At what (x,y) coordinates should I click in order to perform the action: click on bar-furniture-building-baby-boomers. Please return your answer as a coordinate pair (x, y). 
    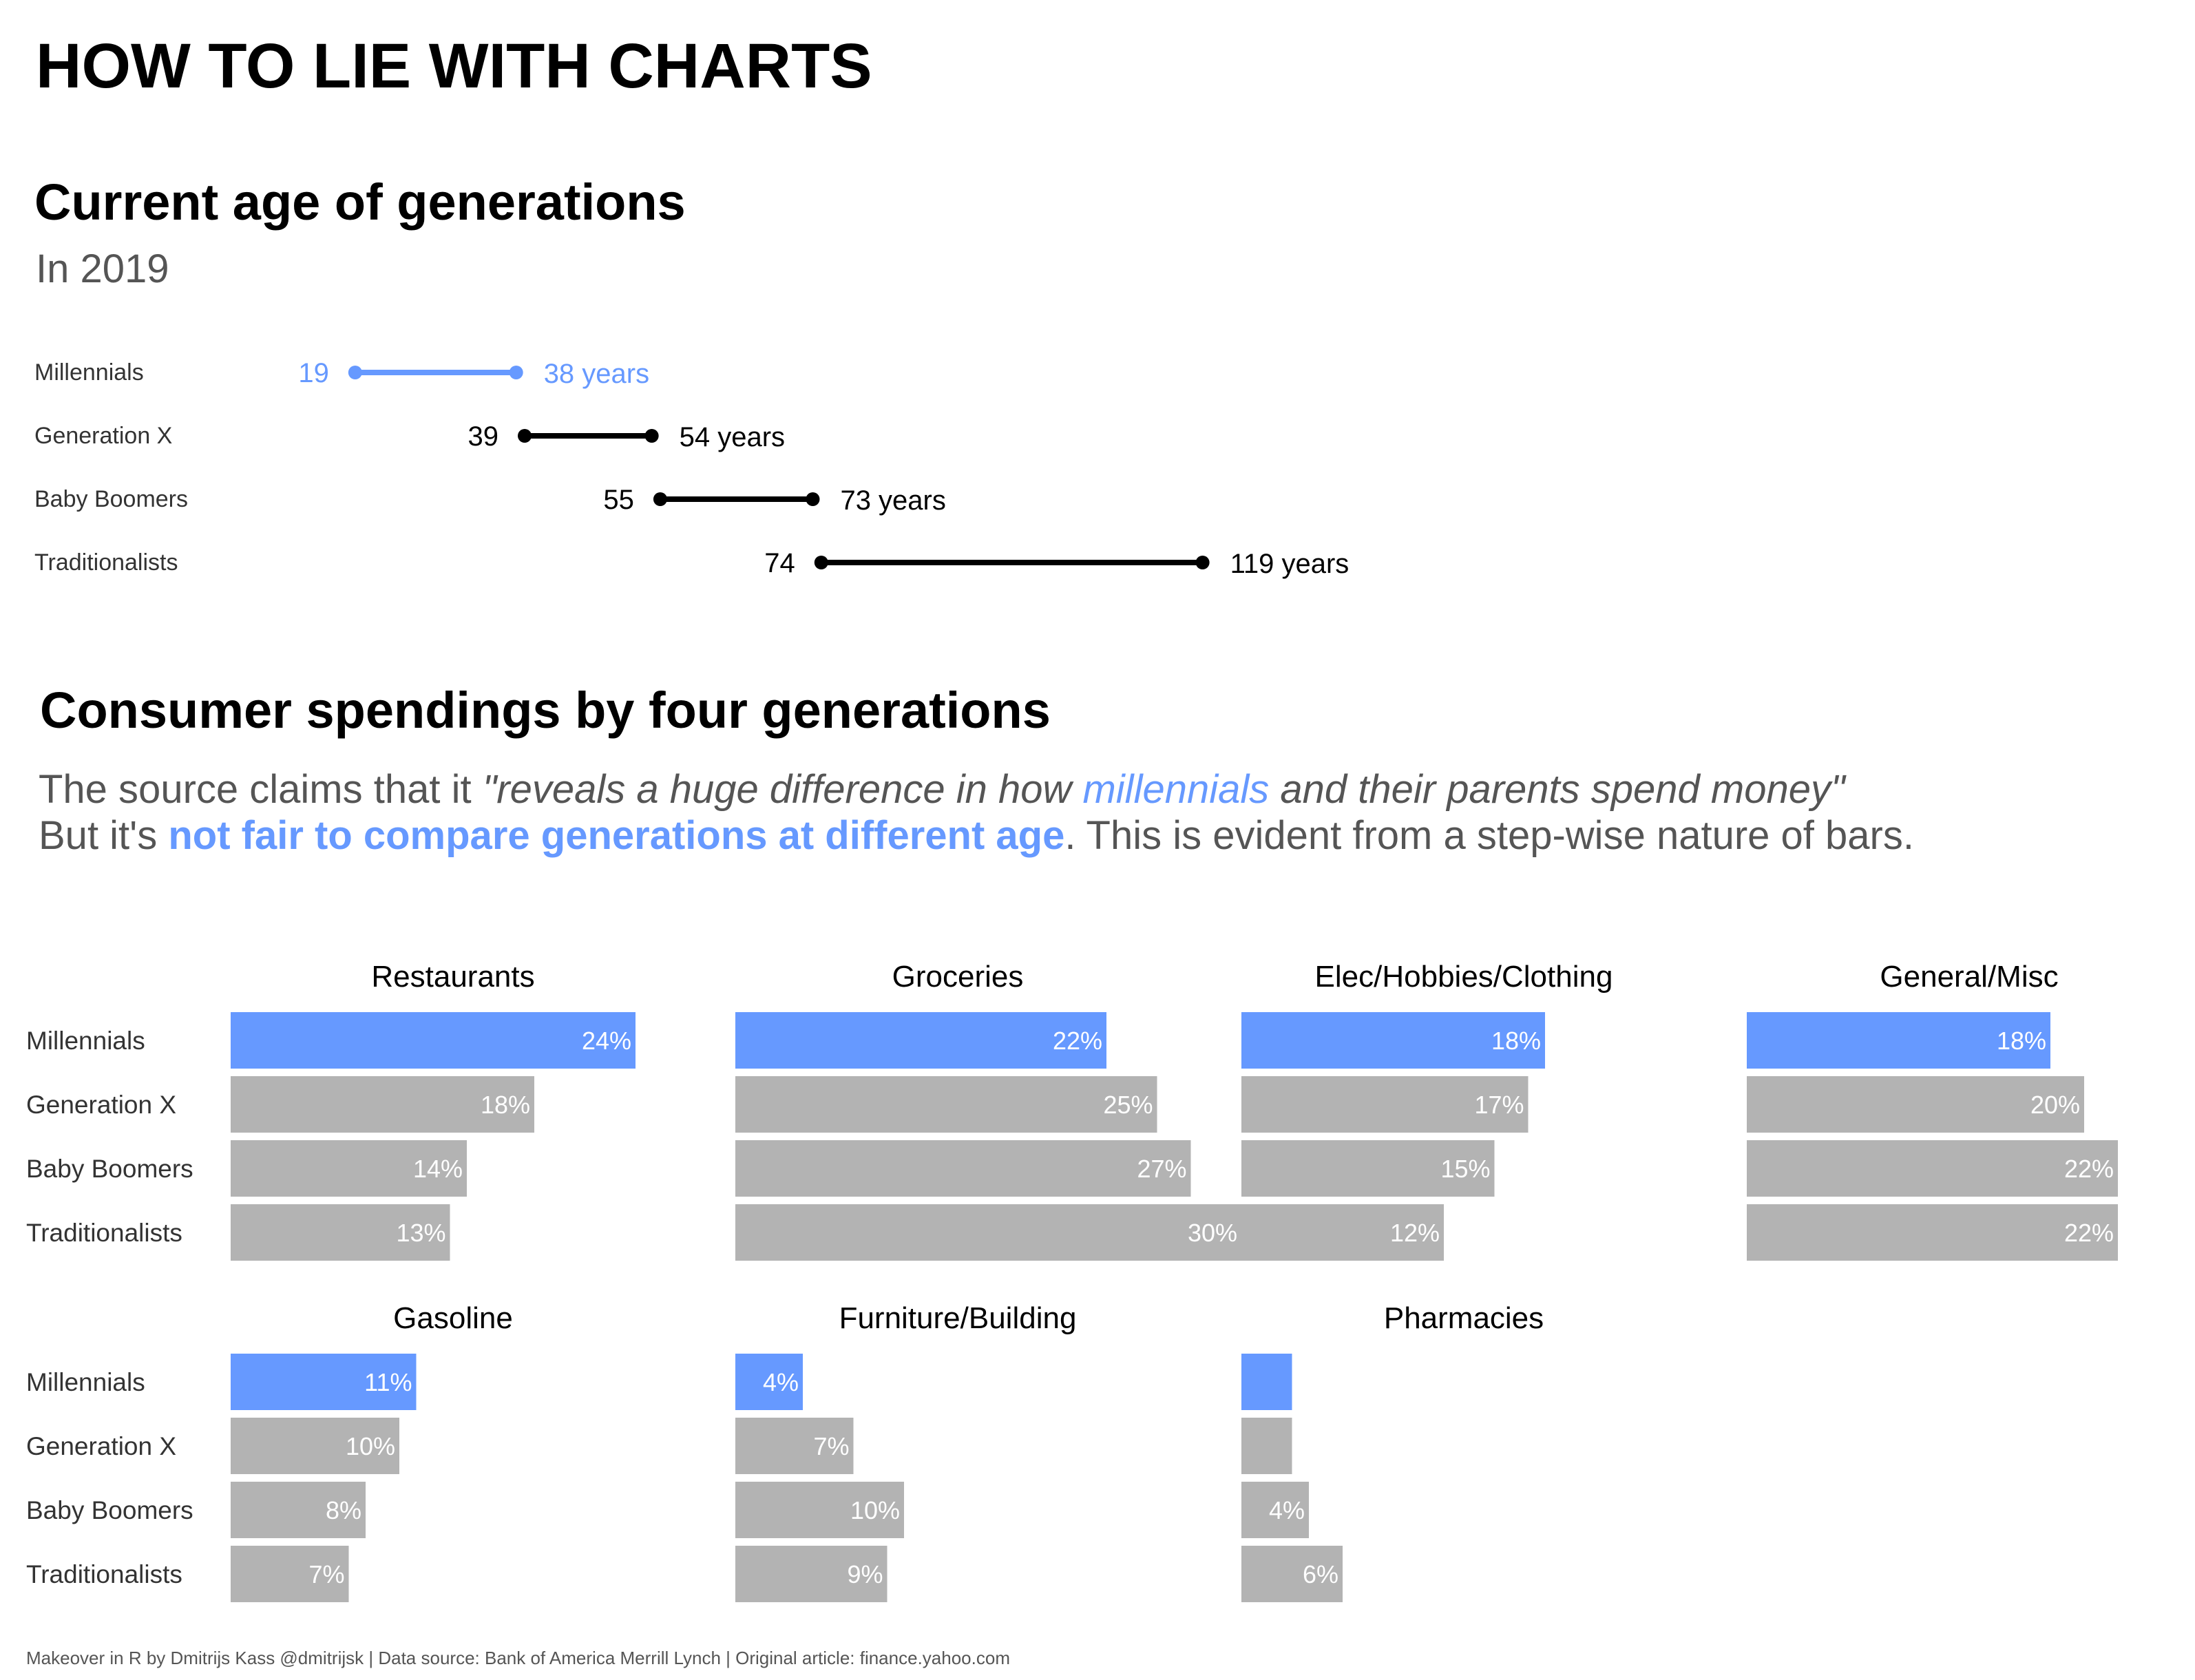
    Looking at the image, I should click on (819, 1510).